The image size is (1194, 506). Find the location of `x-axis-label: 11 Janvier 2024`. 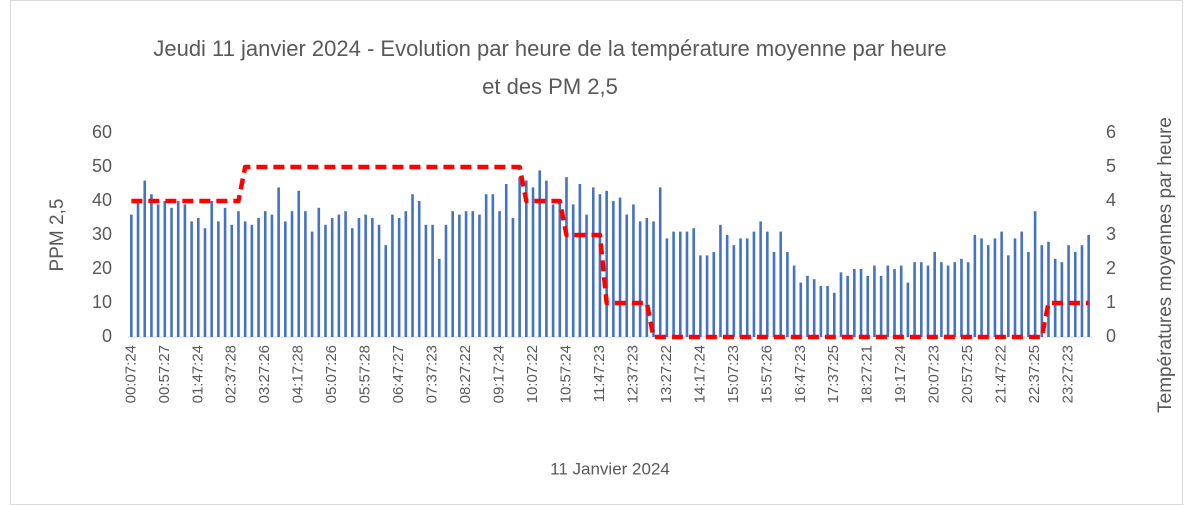

x-axis-label: 11 Janvier 2024 is located at coordinates (610, 468).